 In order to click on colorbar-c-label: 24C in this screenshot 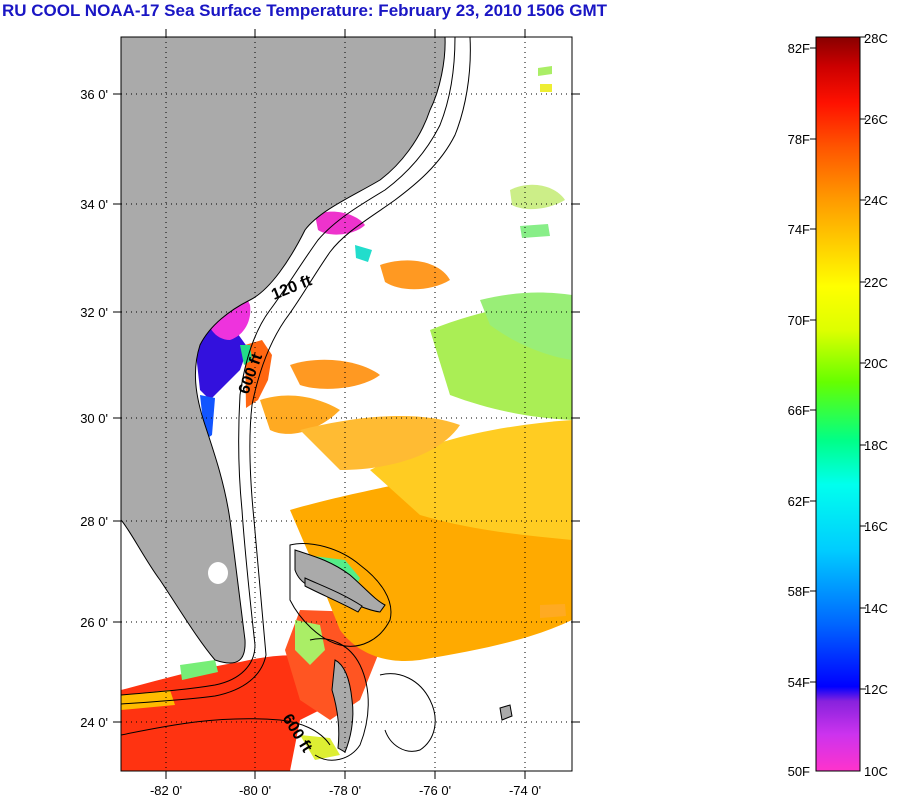, I will do `click(876, 200)`.